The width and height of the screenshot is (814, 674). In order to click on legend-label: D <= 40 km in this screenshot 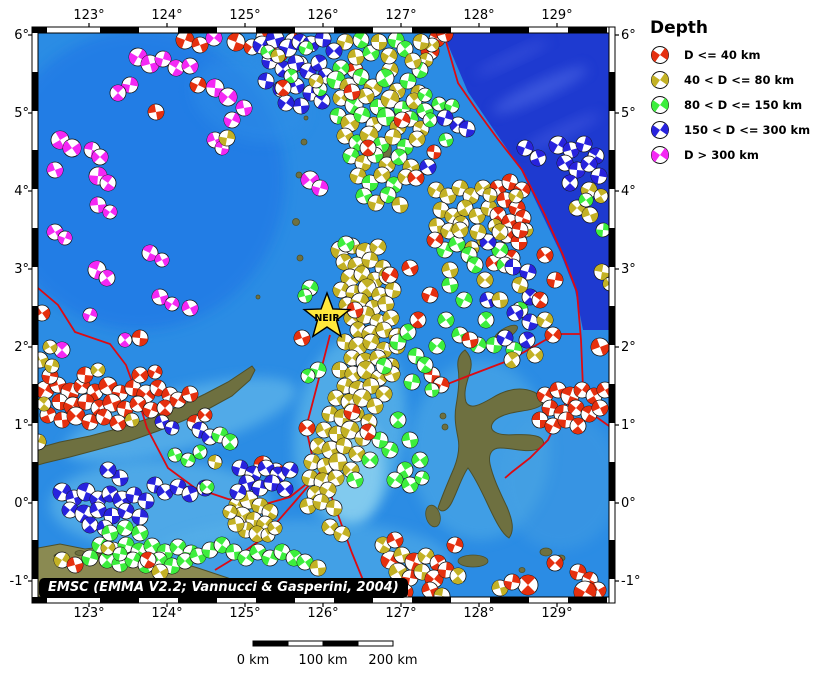, I will do `click(722, 55)`.